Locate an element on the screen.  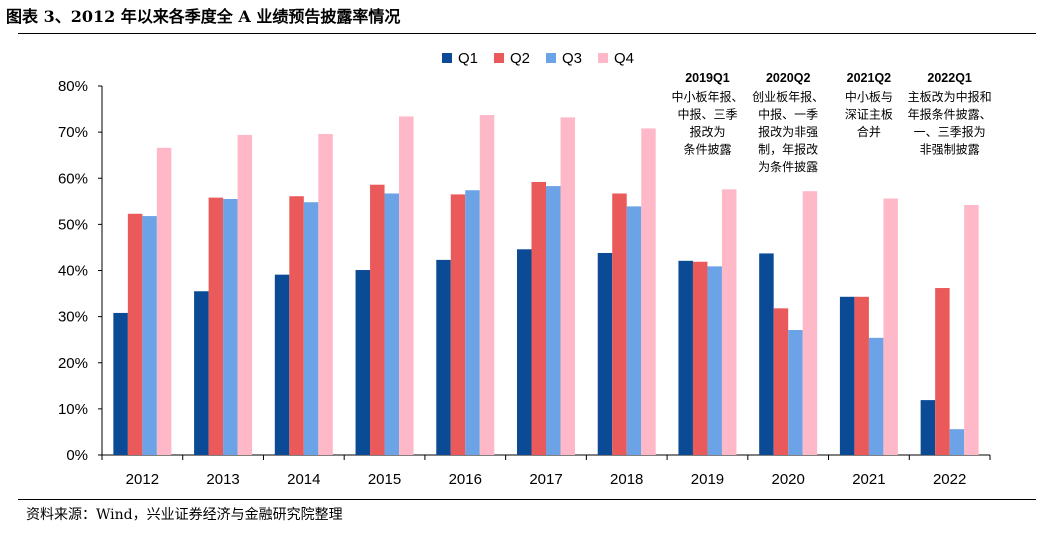
annotation-line-2019: 中报、三季 is located at coordinates (707, 114).